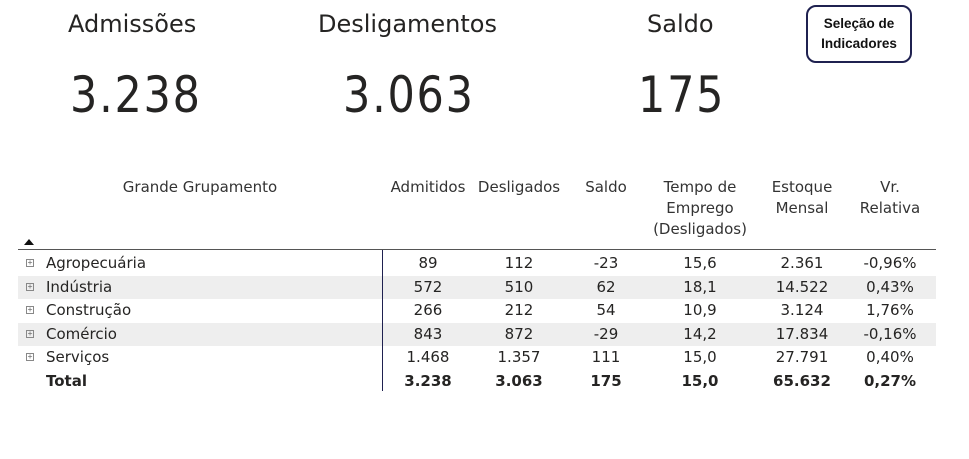 The width and height of the screenshot is (969, 459). What do you see at coordinates (700, 357) in the screenshot?
I see `cell-tempo: 15,0` at bounding box center [700, 357].